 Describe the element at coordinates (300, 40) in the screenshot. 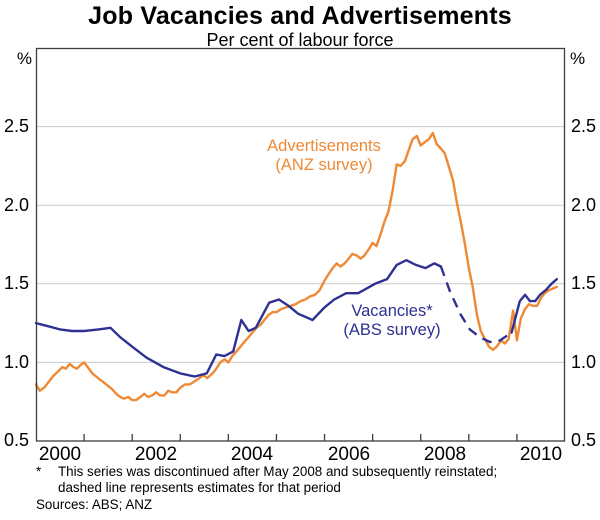

I see `chart-subtitle: Per cent of labour force` at that location.